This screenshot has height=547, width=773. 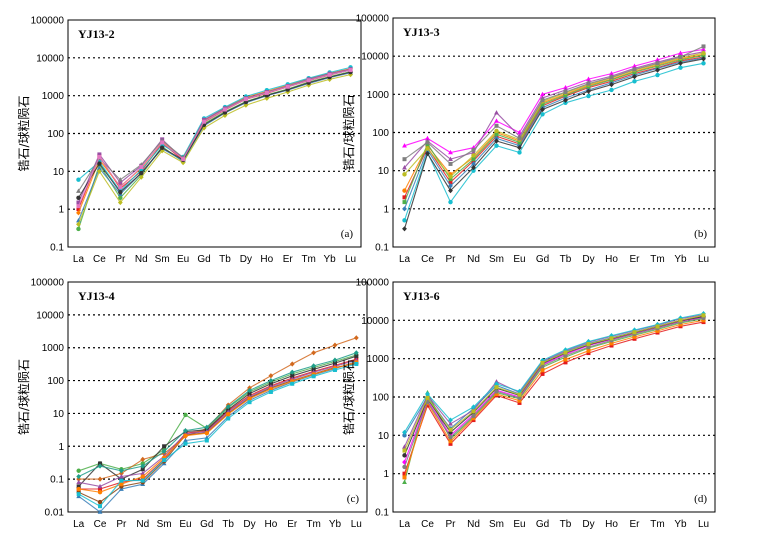 What do you see at coordinates (308, 259) in the screenshot?
I see `x-tick-label: Tm` at bounding box center [308, 259].